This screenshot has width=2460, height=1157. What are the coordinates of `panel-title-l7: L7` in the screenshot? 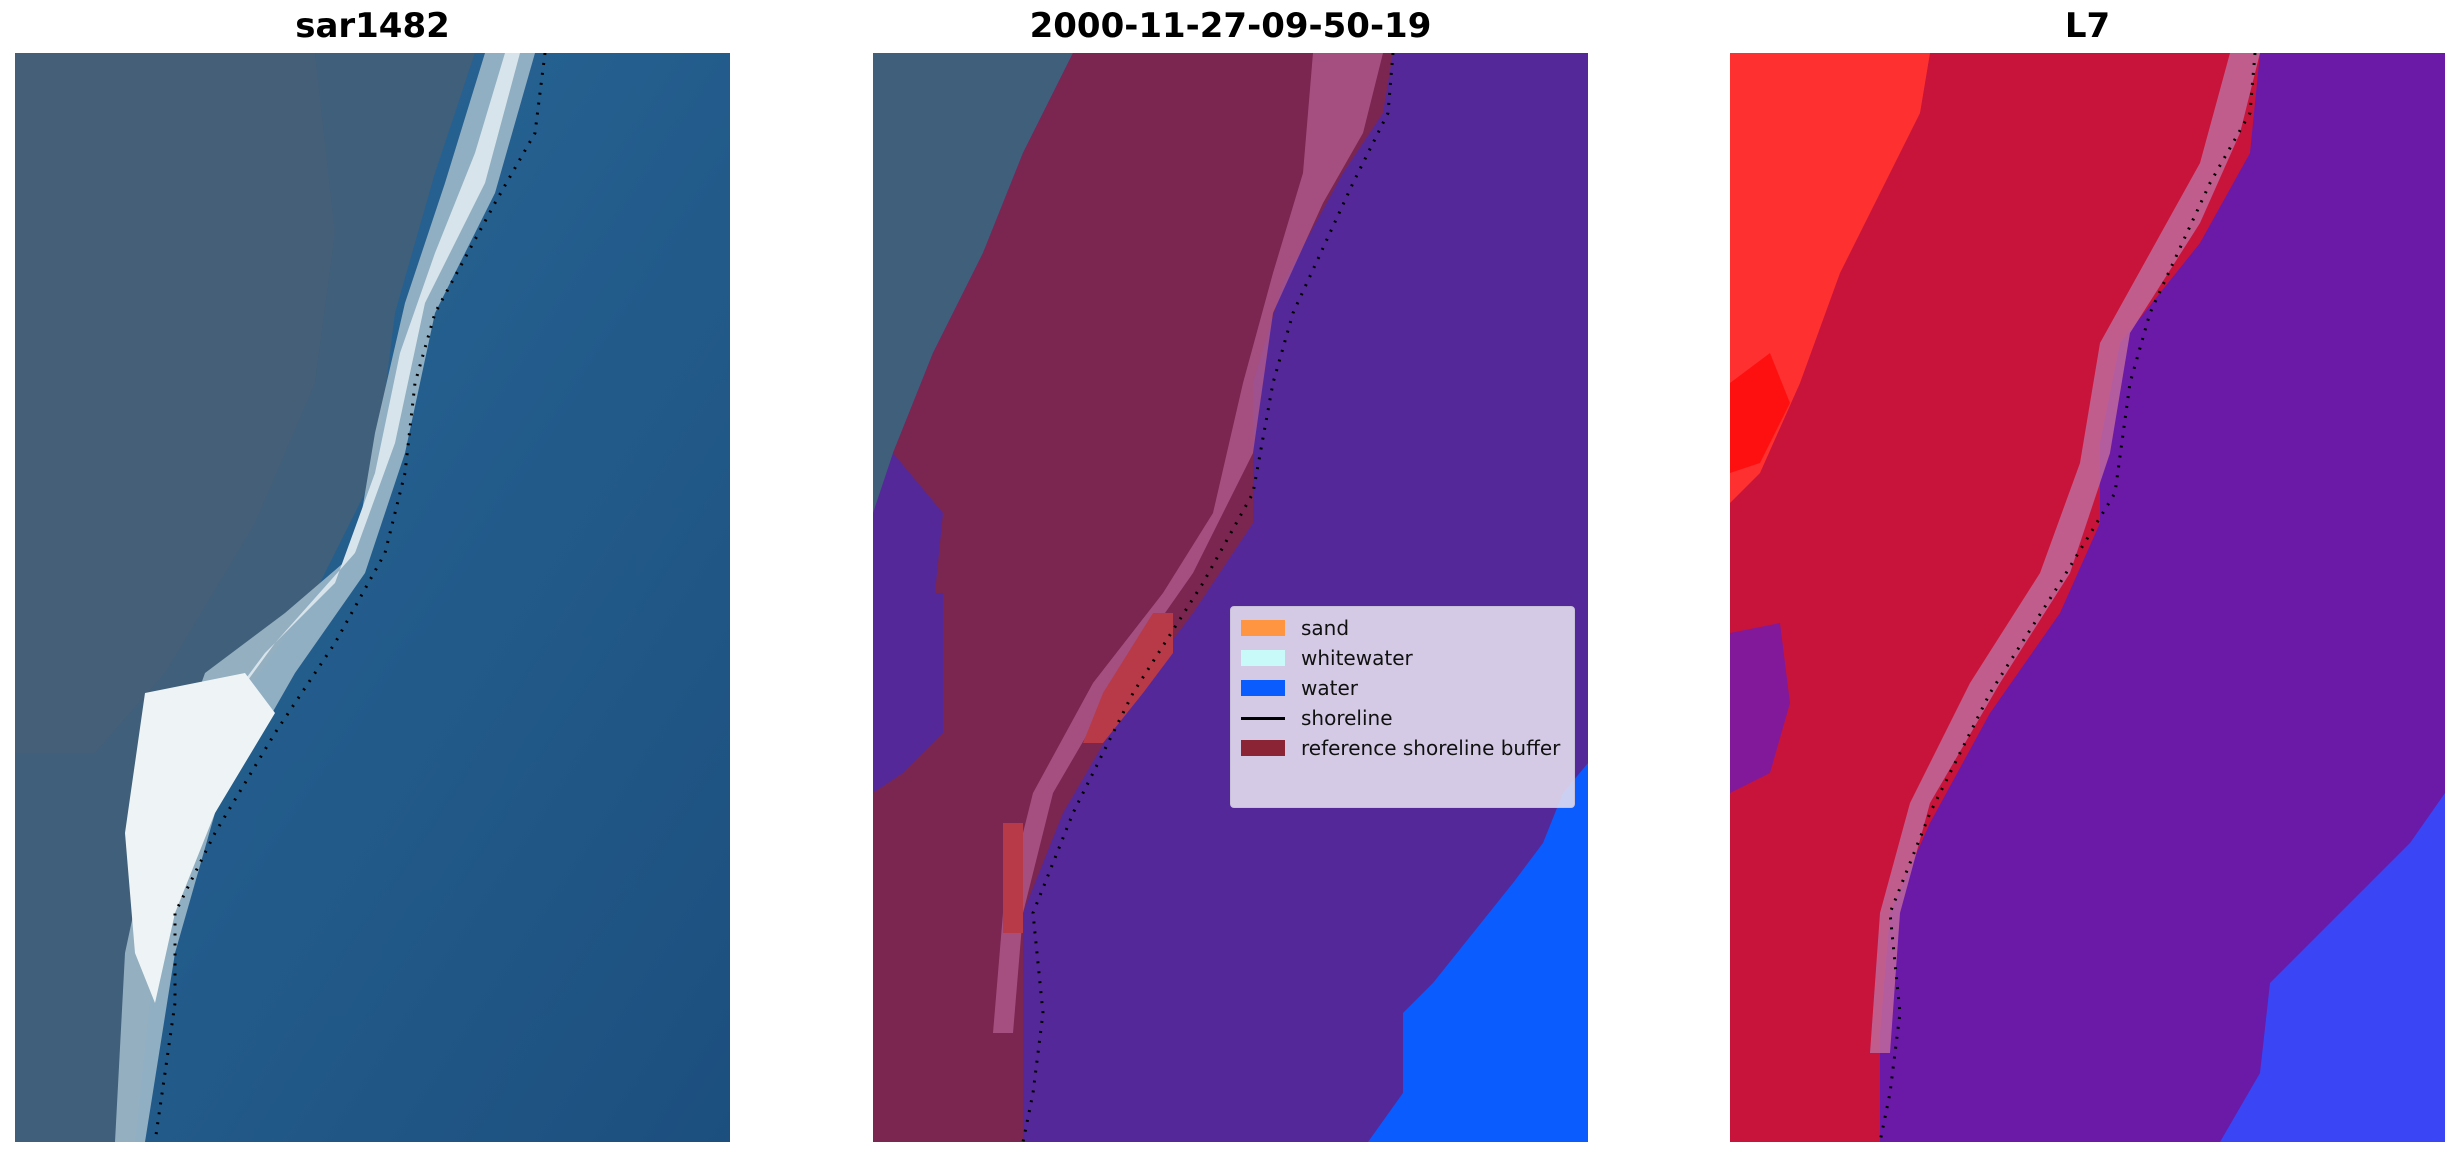 It's located at (2087, 26).